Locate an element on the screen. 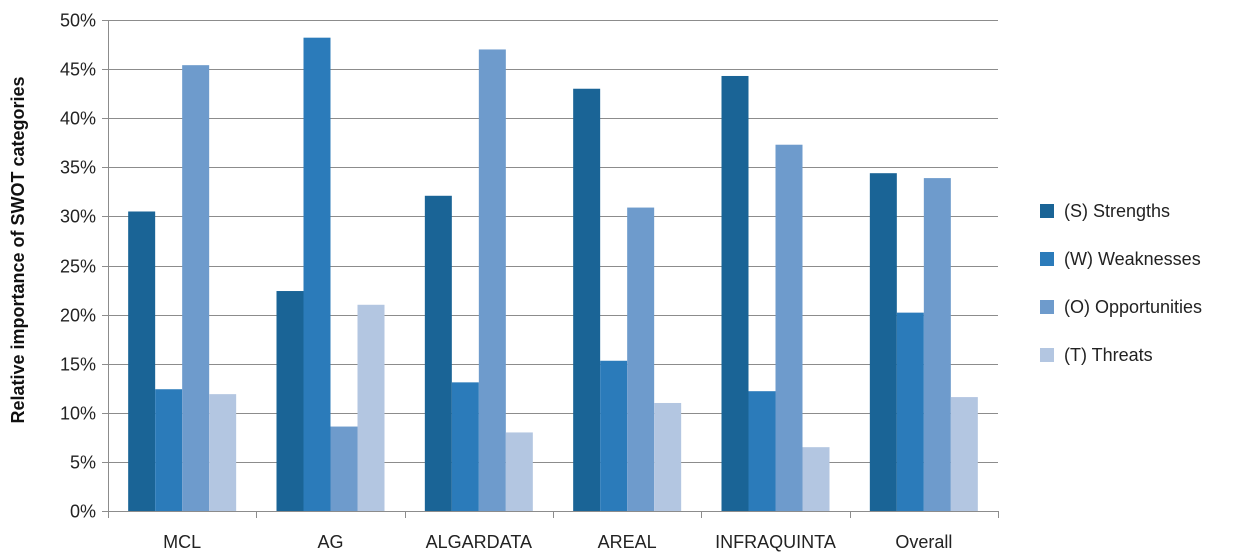 This screenshot has height=553, width=1249. y-tick-label: 15% is located at coordinates (78, 365).